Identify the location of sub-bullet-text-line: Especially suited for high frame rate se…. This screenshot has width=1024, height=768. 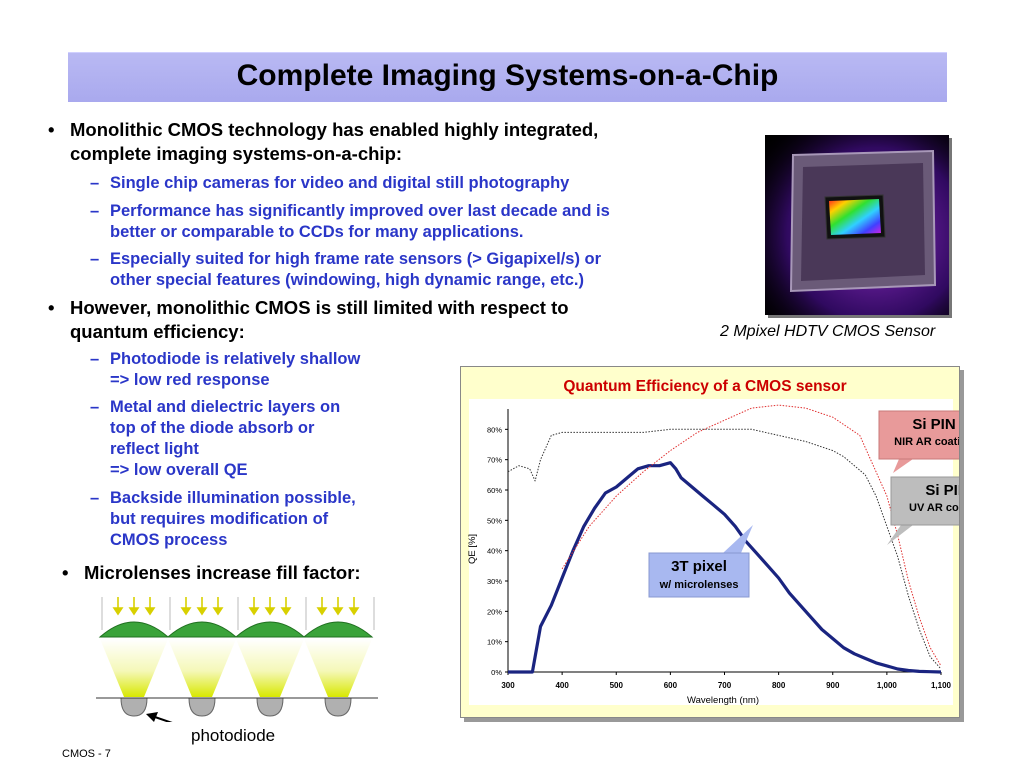
(356, 259).